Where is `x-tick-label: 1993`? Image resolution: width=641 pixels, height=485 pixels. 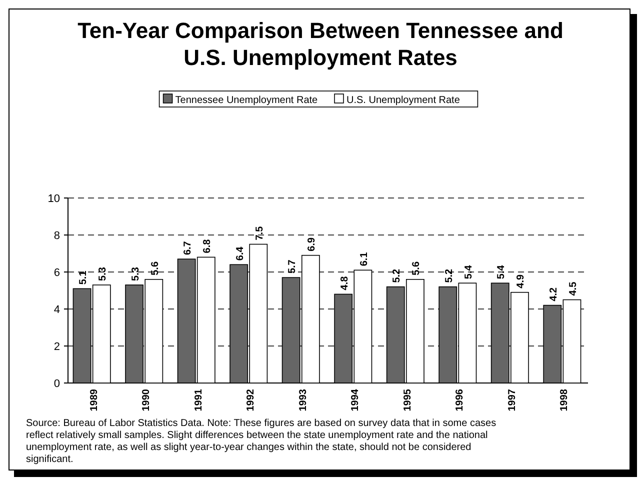 x-tick-label: 1993 is located at coordinates (303, 400).